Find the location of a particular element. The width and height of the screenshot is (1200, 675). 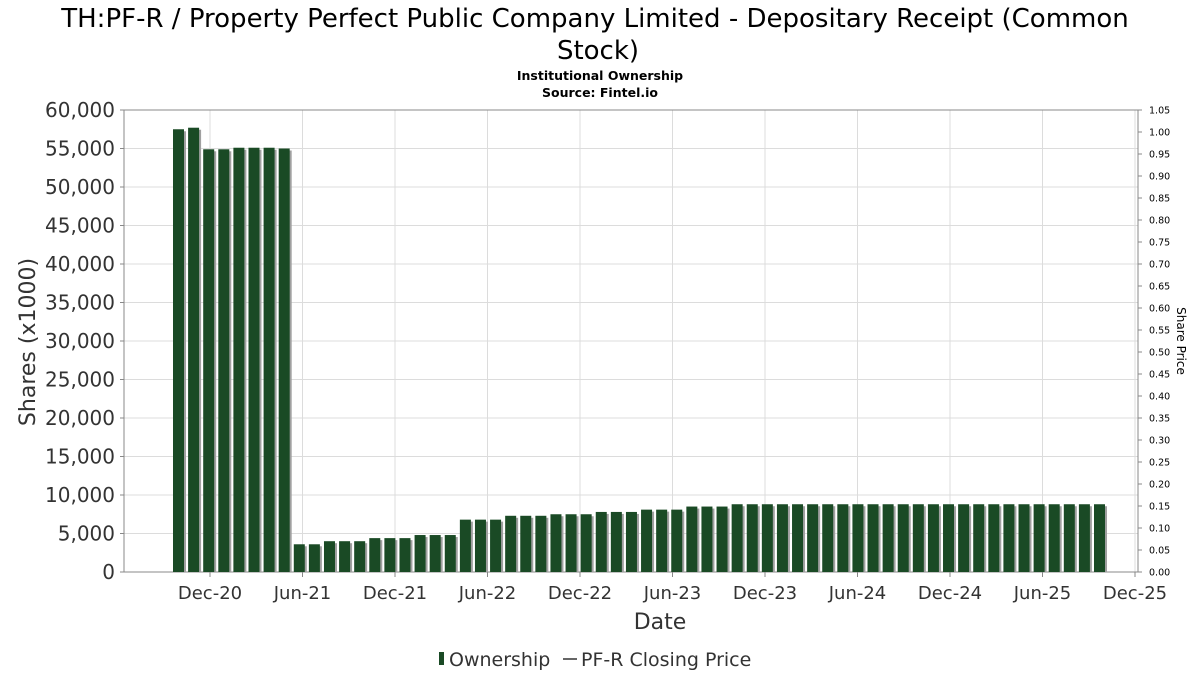

y2-tick-label: 1.05 is located at coordinates (1159, 111).